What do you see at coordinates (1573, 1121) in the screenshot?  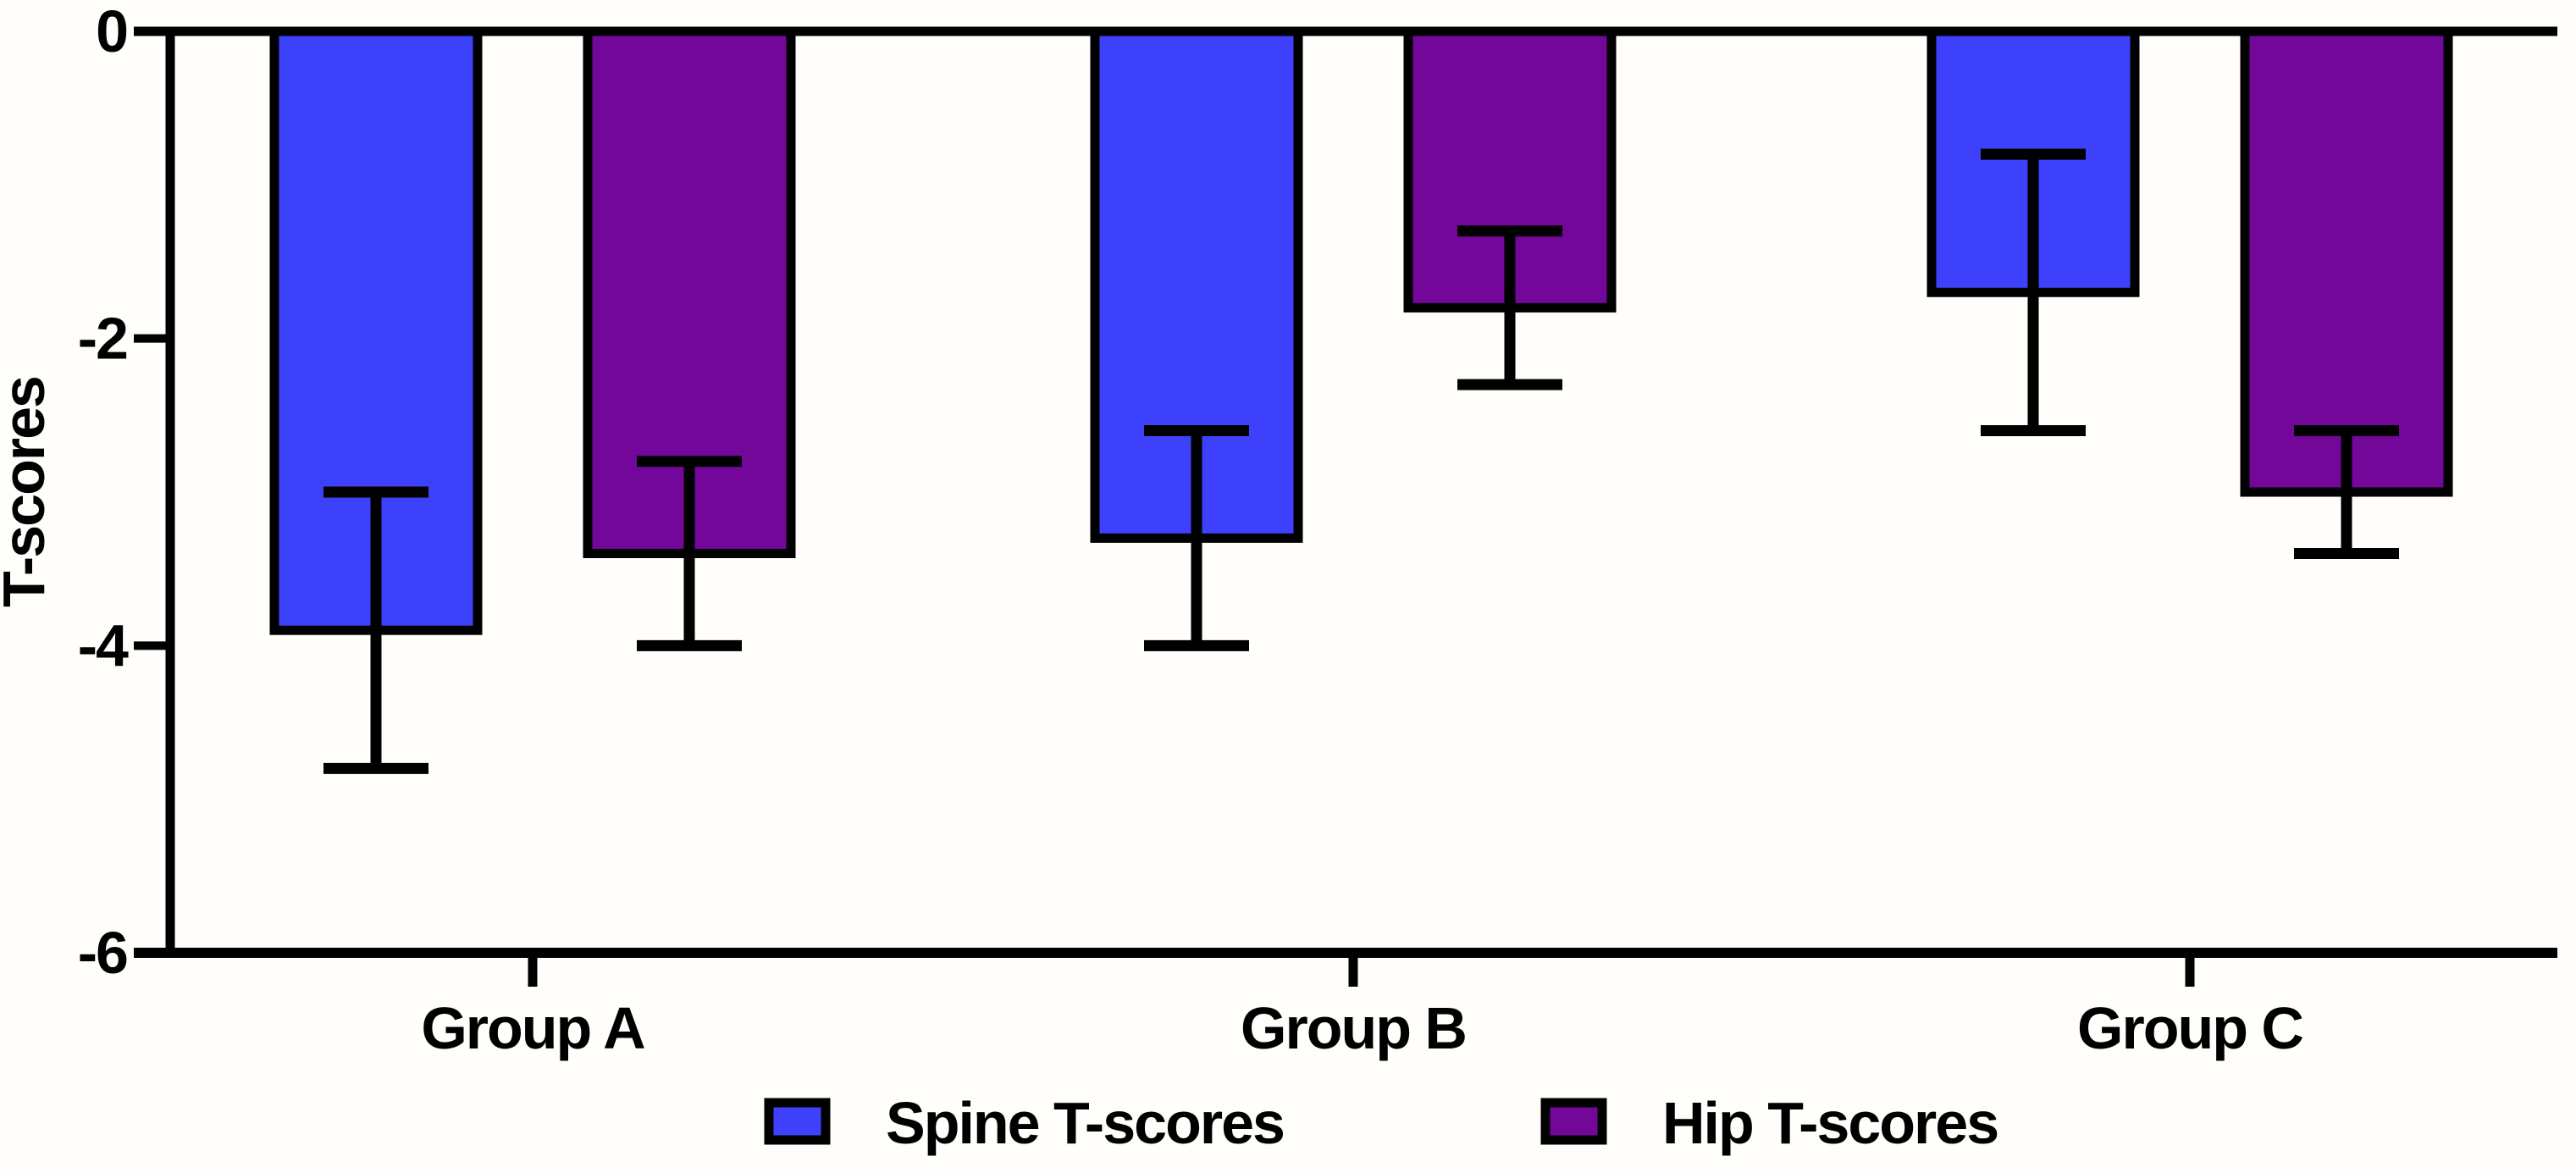 I see `legend-swatch-hip` at bounding box center [1573, 1121].